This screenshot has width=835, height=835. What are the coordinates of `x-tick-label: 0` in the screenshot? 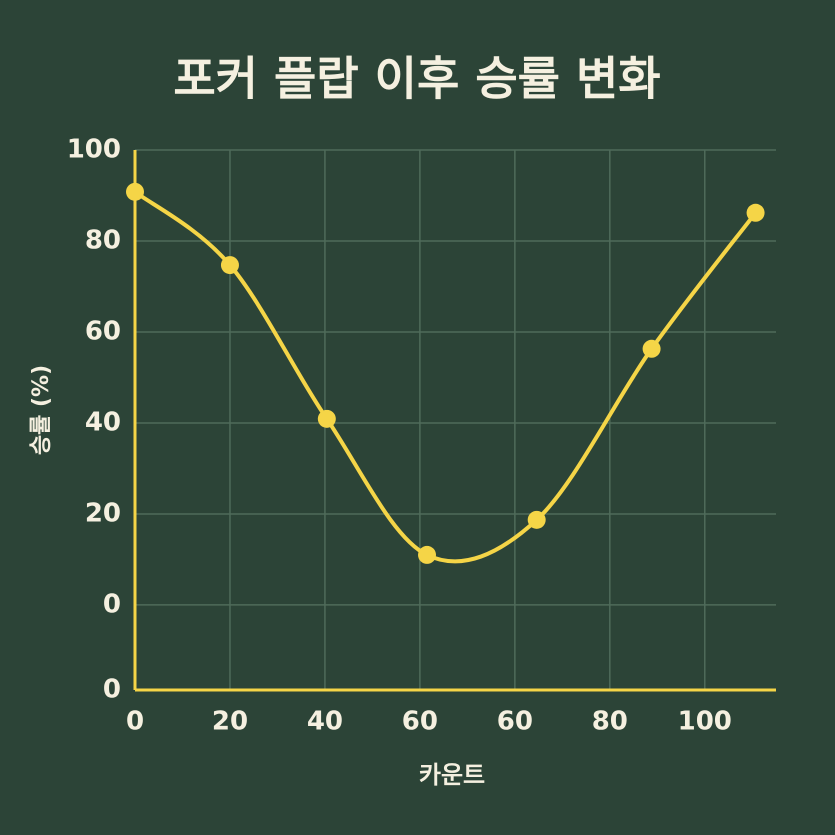 It's located at (135, 722).